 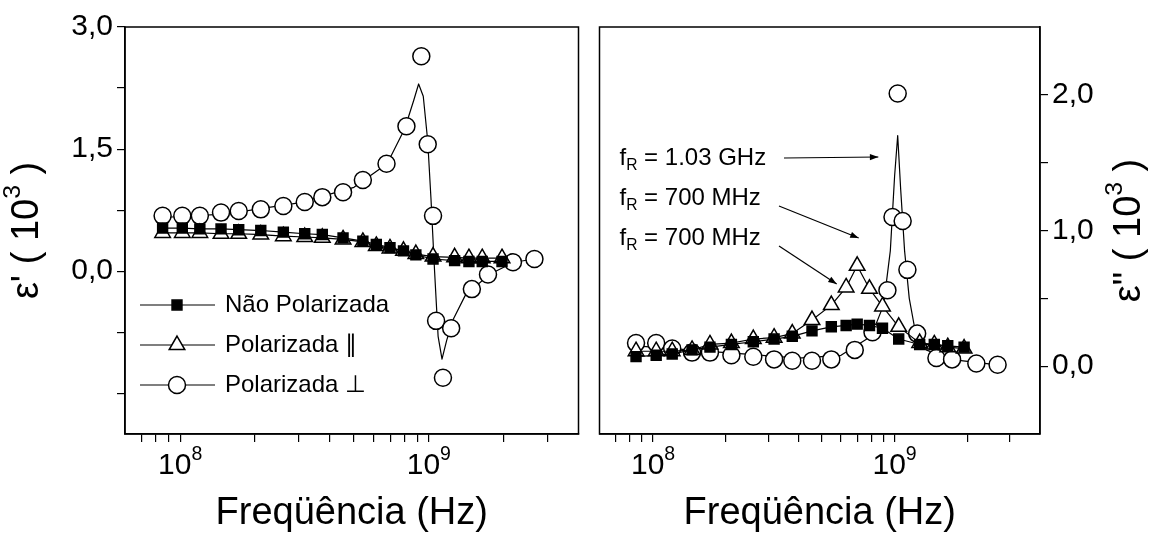 What do you see at coordinates (307, 303) in the screenshot?
I see `legend-label: Não Polarizada` at bounding box center [307, 303].